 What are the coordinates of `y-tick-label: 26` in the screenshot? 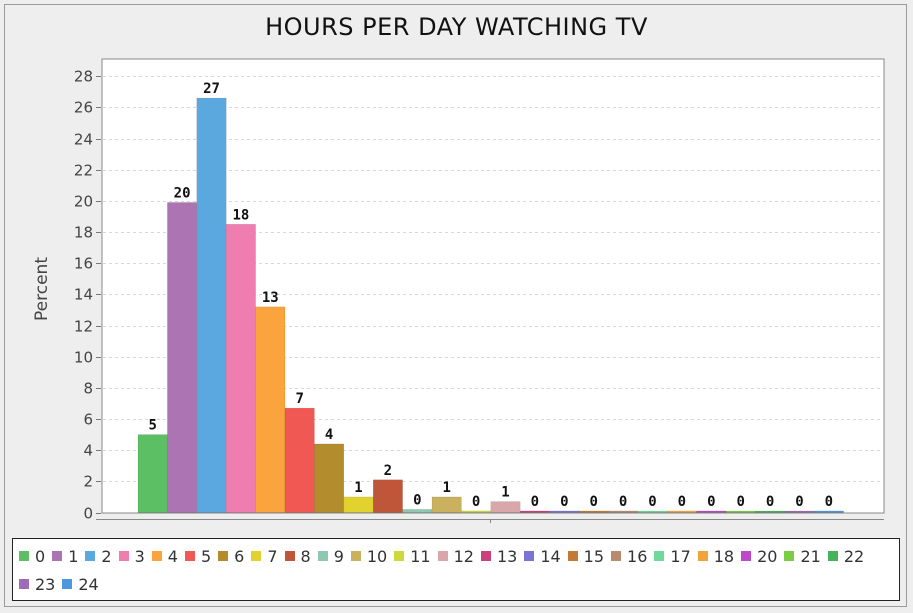 It's located at (83, 108).